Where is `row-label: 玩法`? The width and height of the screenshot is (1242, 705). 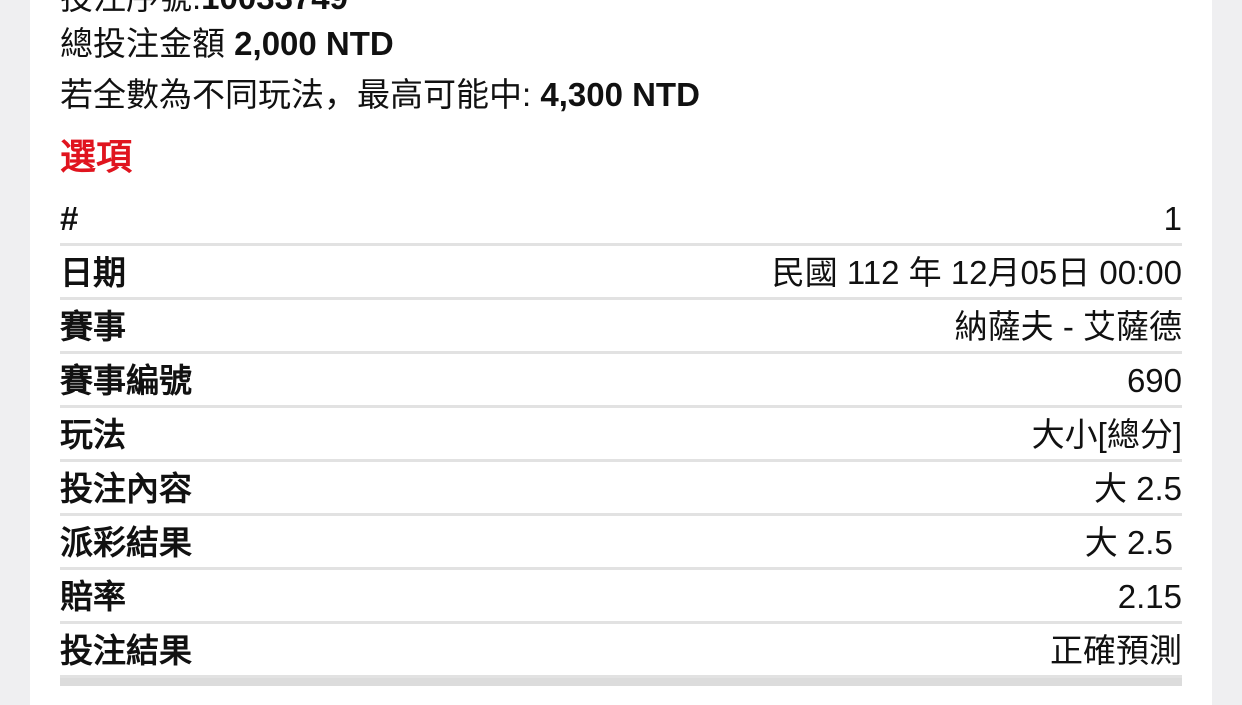 row-label: 玩法 is located at coordinates (93, 434).